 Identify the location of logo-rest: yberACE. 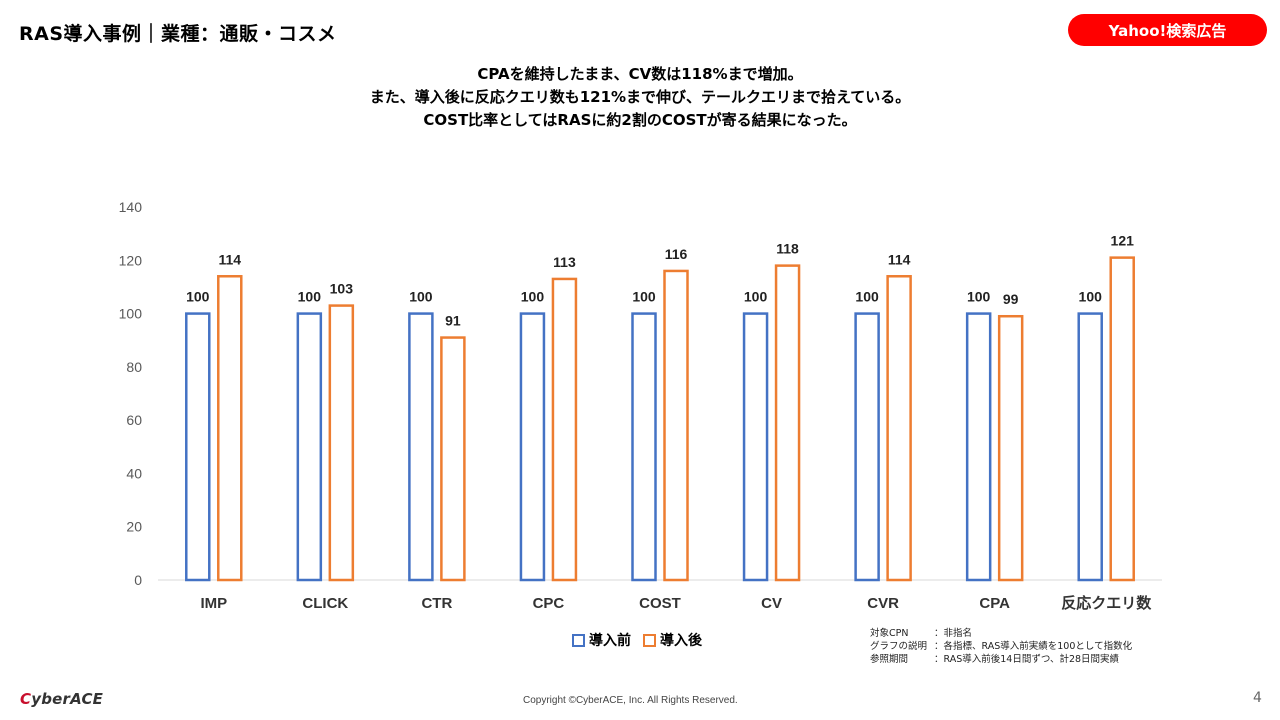
(67, 699).